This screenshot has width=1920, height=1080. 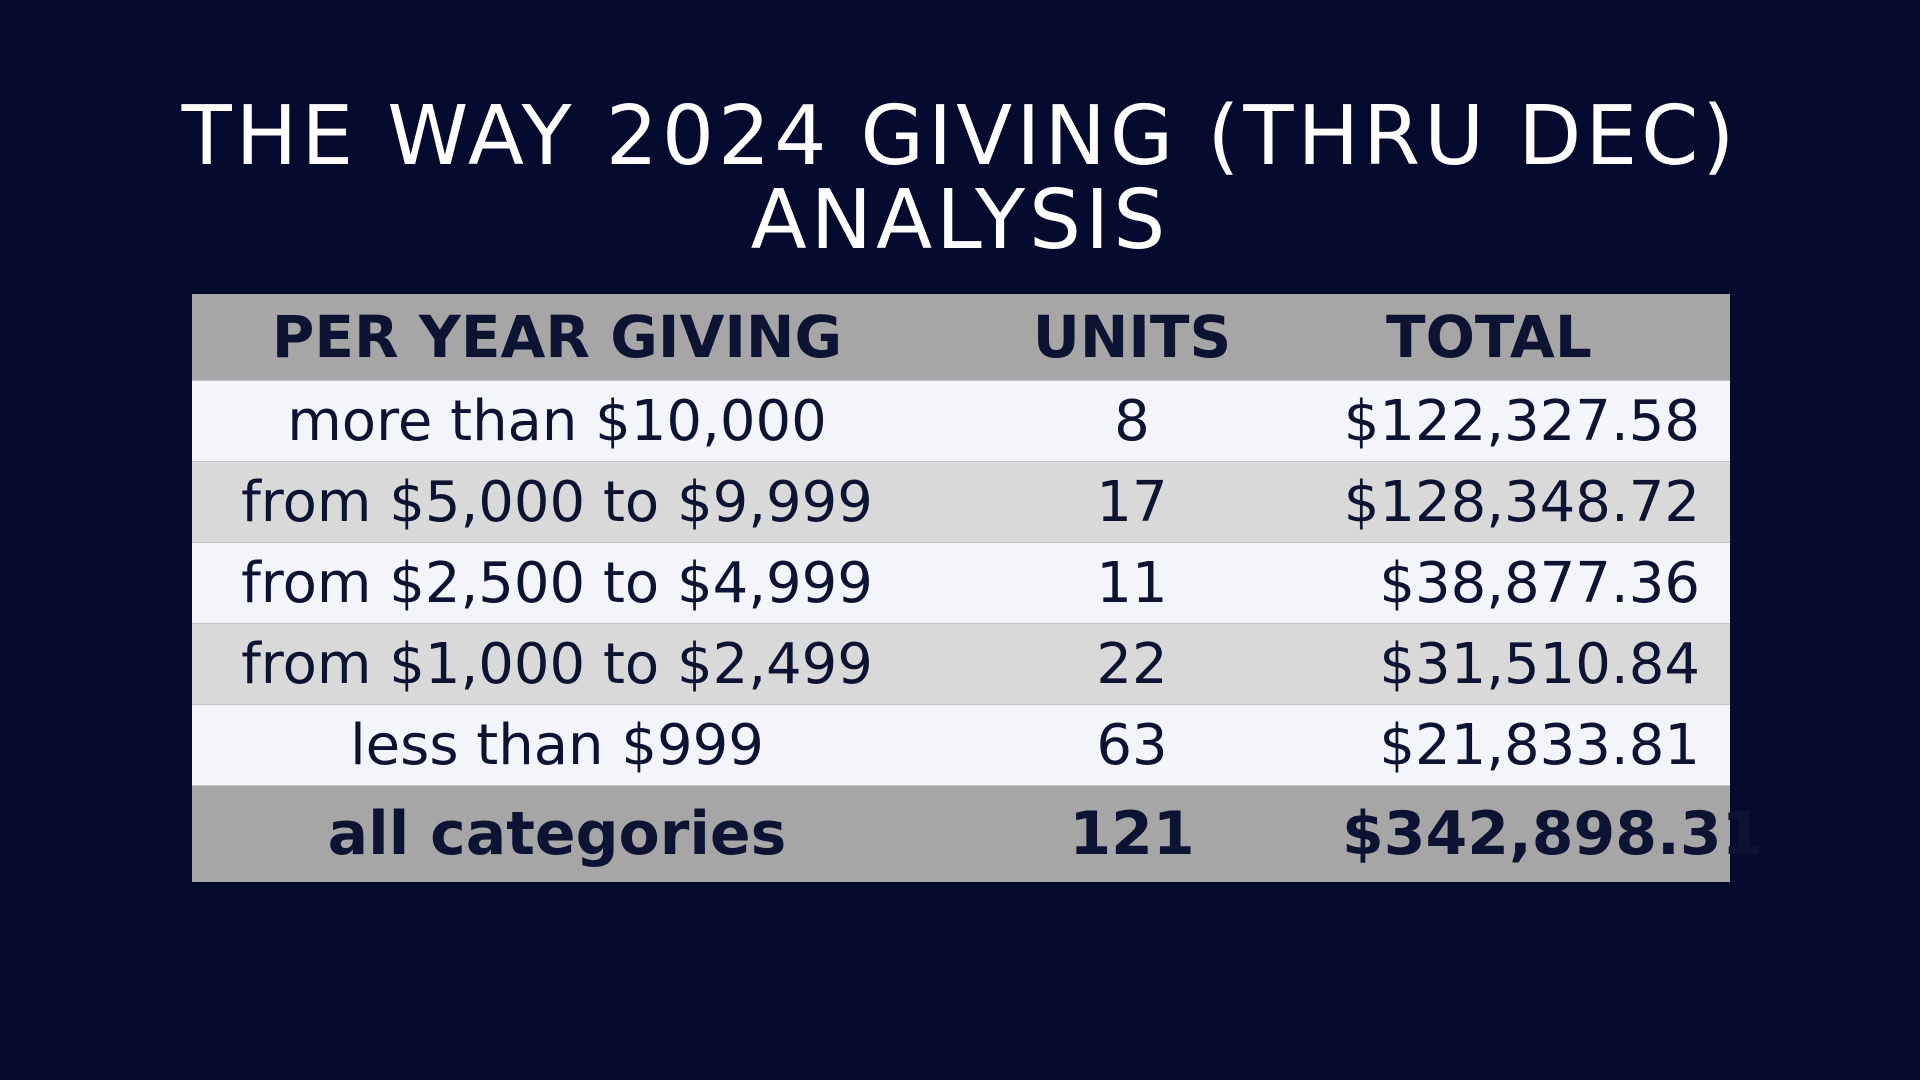 What do you see at coordinates (557, 502) in the screenshot?
I see `row-category: from $5,000 to $9,999` at bounding box center [557, 502].